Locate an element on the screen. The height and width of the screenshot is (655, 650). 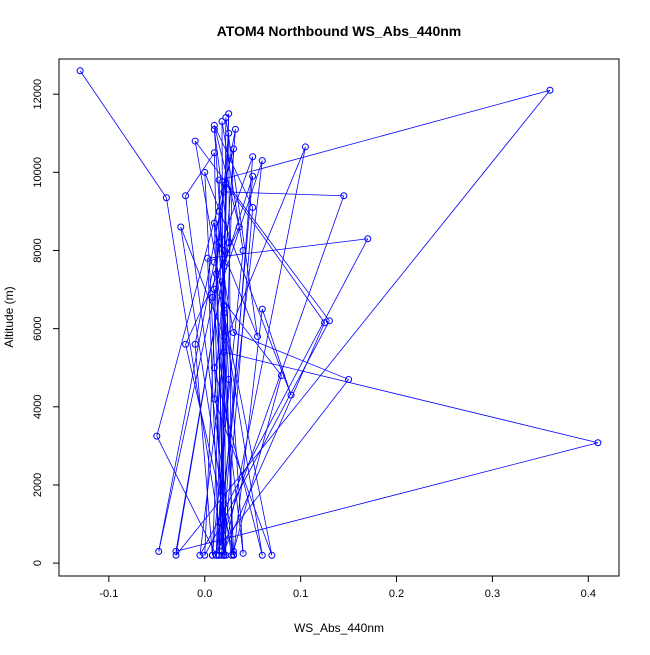
x-tick-label: 0.1 is located at coordinates (300, 594).